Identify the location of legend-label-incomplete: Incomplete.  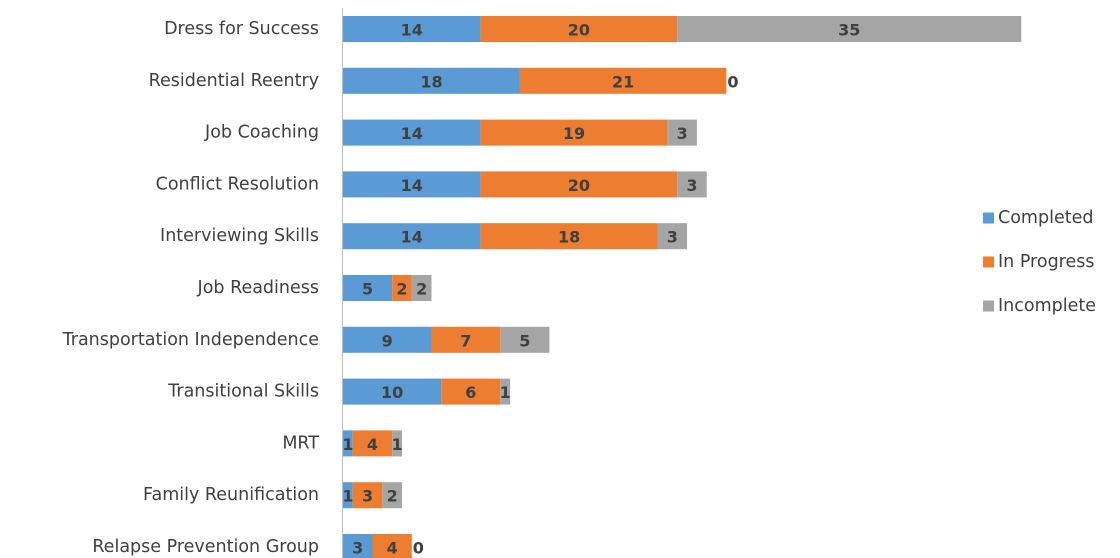
(1047, 306).